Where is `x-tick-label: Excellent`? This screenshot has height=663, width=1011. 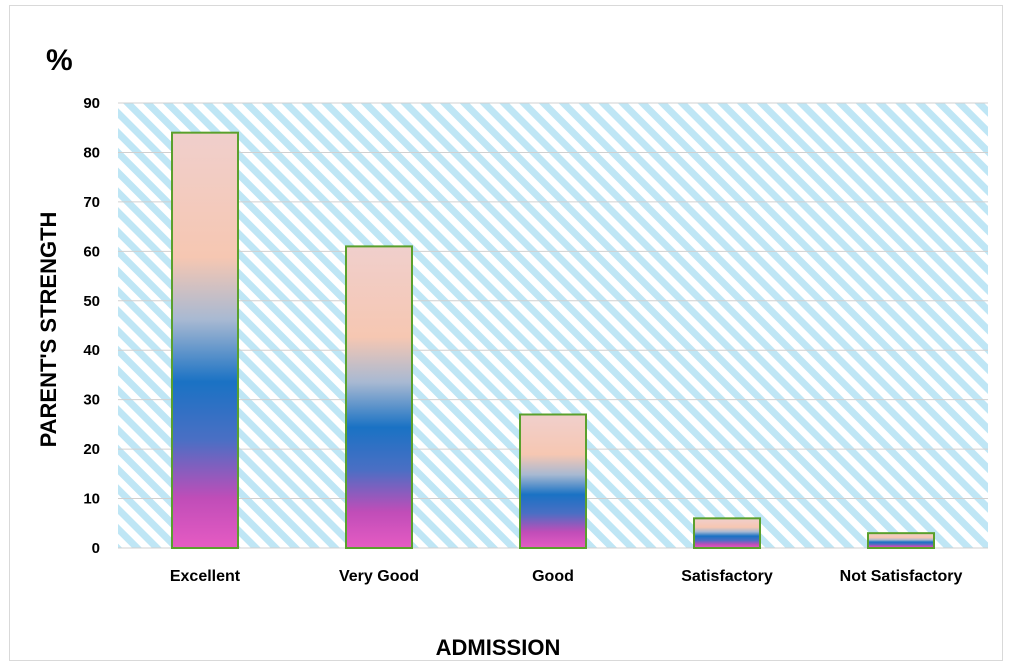
x-tick-label: Excellent is located at coordinates (205, 576).